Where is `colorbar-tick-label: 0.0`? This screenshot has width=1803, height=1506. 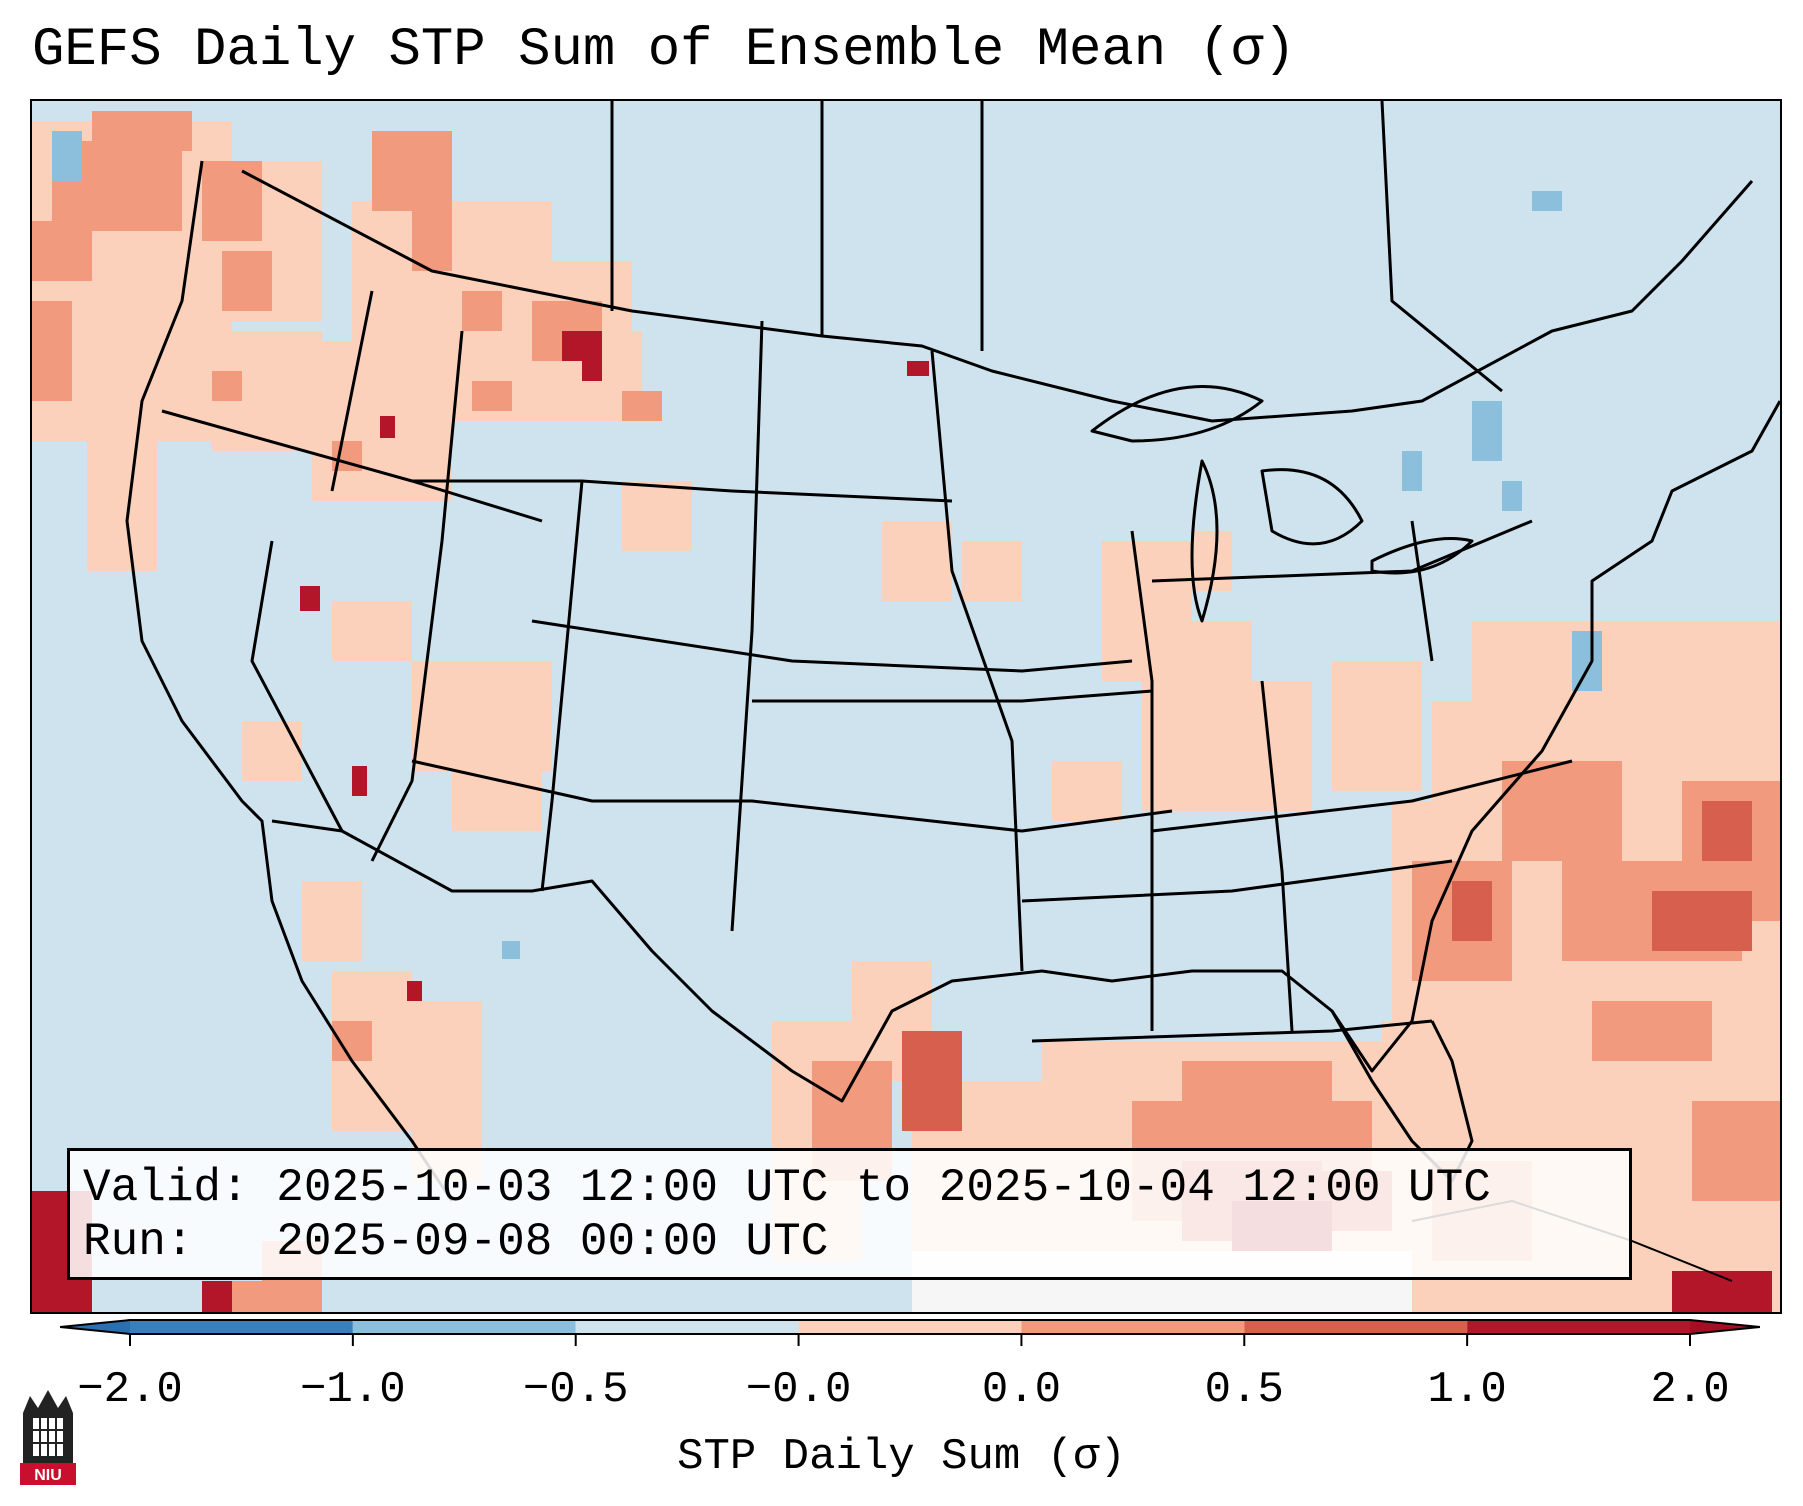
colorbar-tick-label: 0.0 is located at coordinates (1021, 1390).